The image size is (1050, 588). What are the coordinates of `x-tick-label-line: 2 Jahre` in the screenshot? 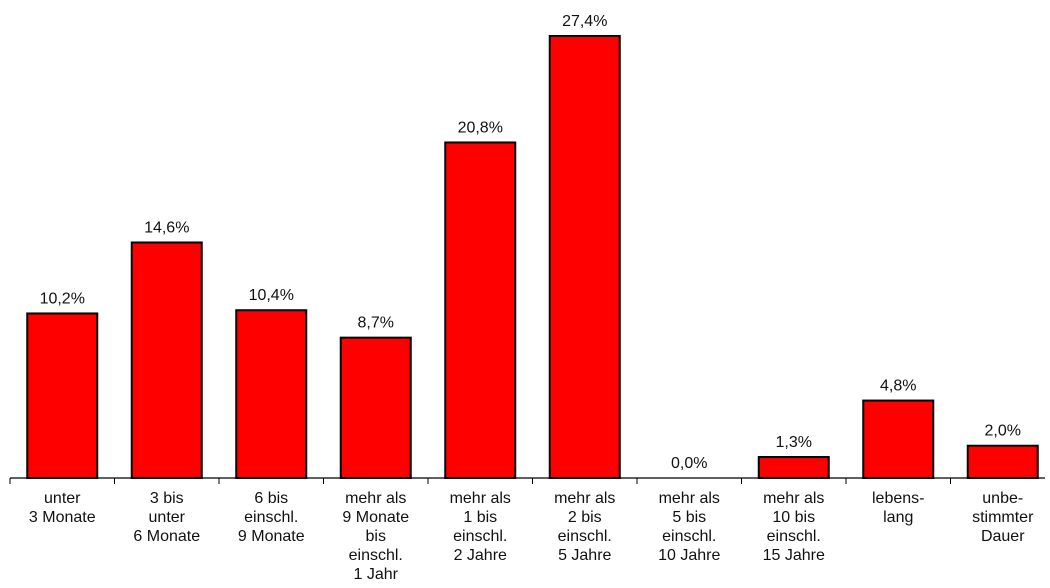 It's located at (480, 555).